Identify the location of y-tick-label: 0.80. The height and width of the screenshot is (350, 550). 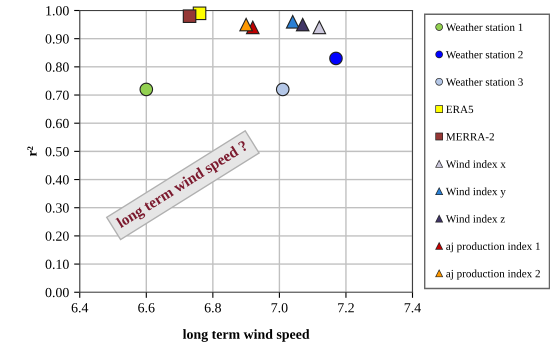
(57, 67).